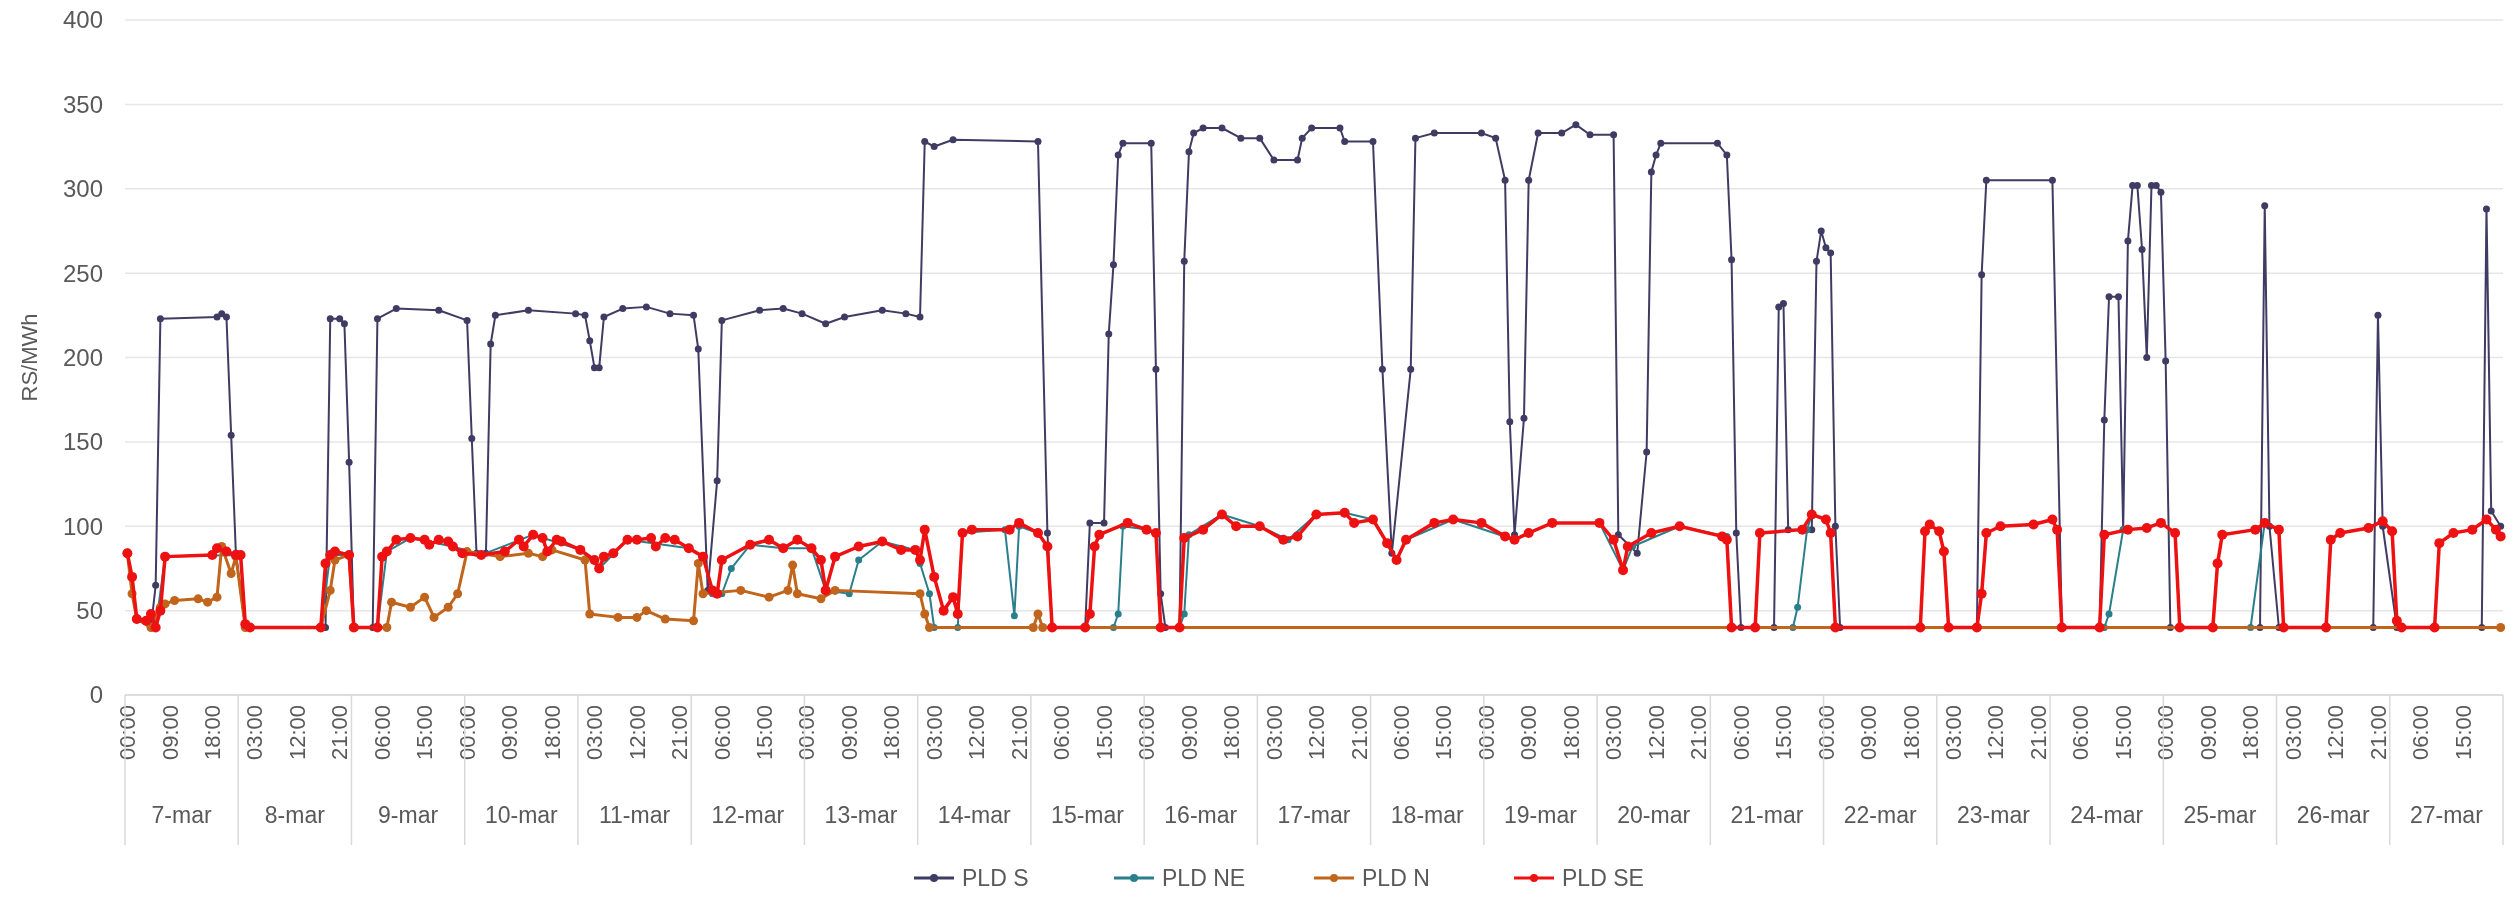 The height and width of the screenshot is (902, 2519). What do you see at coordinates (408, 815) in the screenshot?
I see `x2-tick-label: 9-mar` at bounding box center [408, 815].